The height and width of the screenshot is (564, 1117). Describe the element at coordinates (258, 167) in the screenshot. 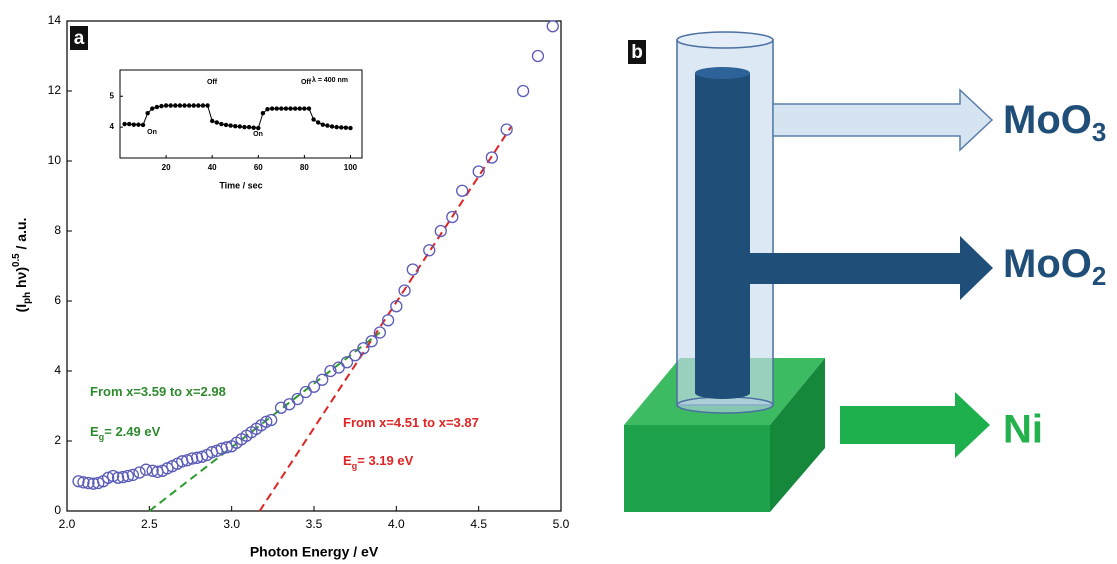

I see `x-tick-label: 60` at that location.